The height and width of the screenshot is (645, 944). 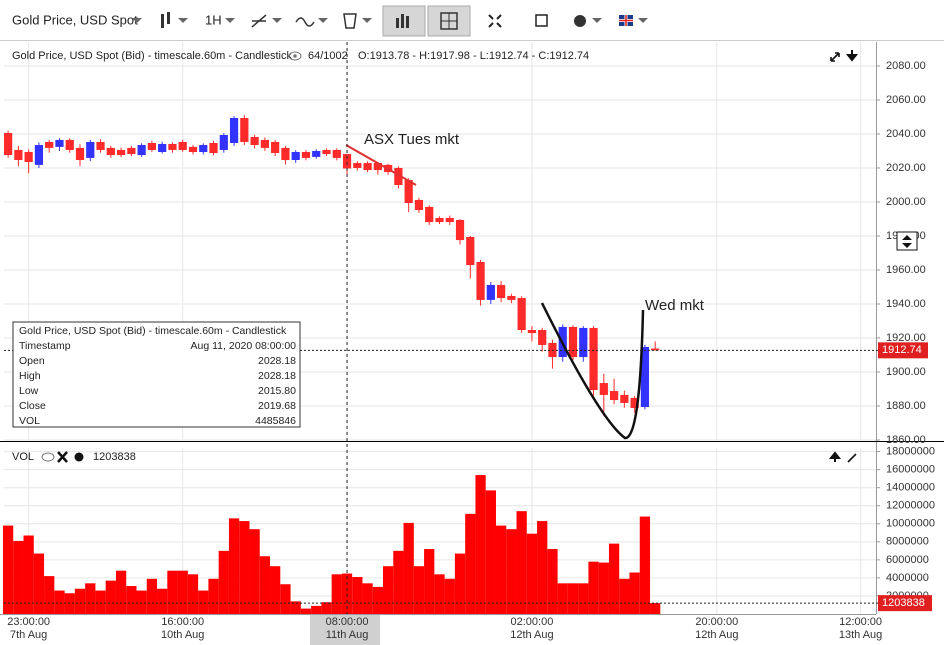 What do you see at coordinates (275, 421) in the screenshot?
I see `tooltip-value: 4485846` at bounding box center [275, 421].